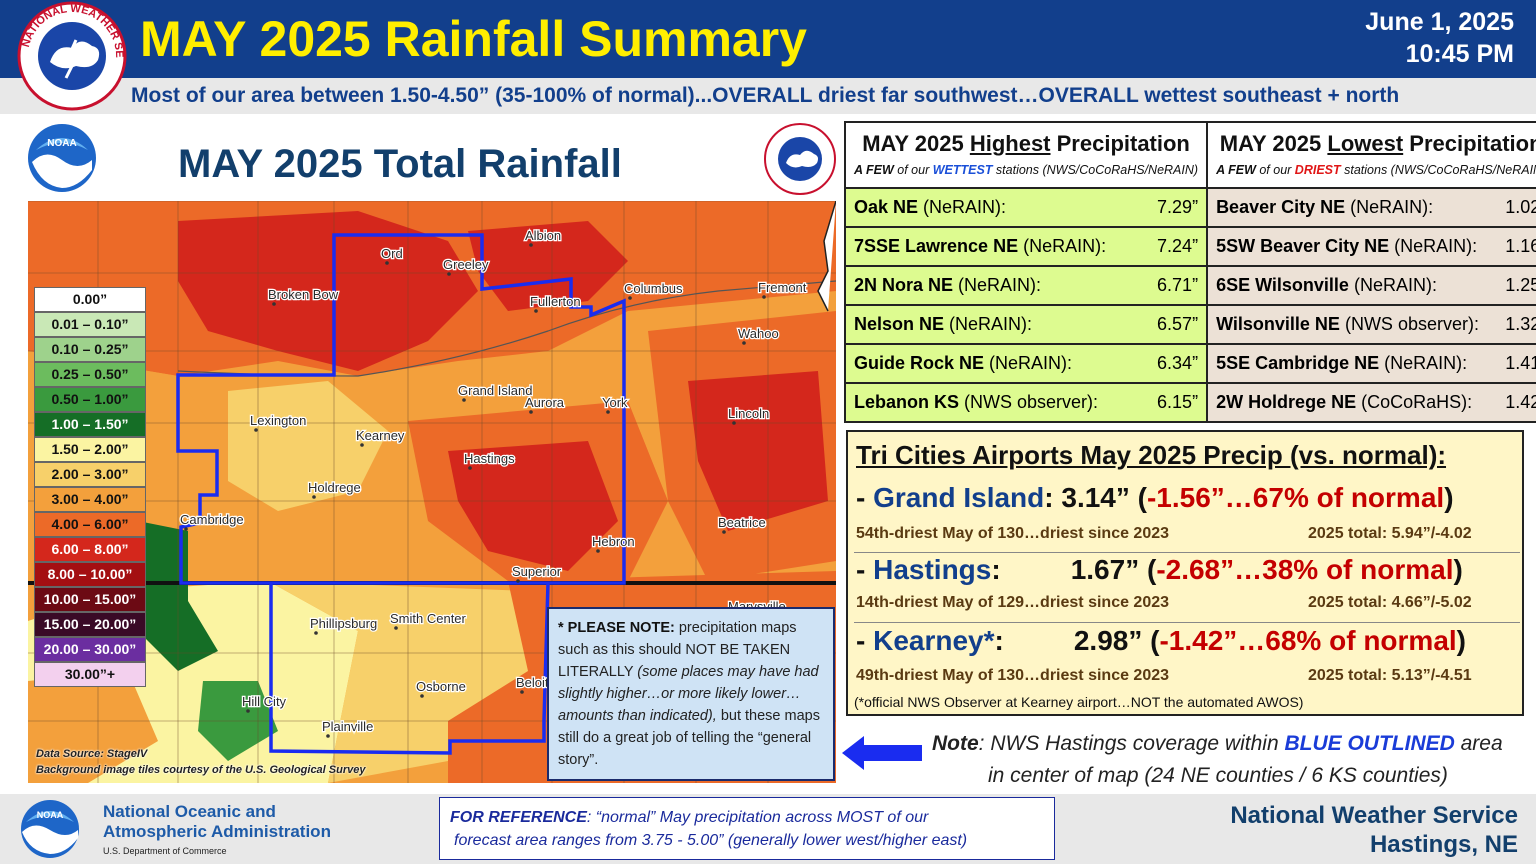 This screenshot has height=864, width=1536. Describe the element at coordinates (62, 158) in the screenshot. I see `noaa-logo-icon: NOAA` at that location.